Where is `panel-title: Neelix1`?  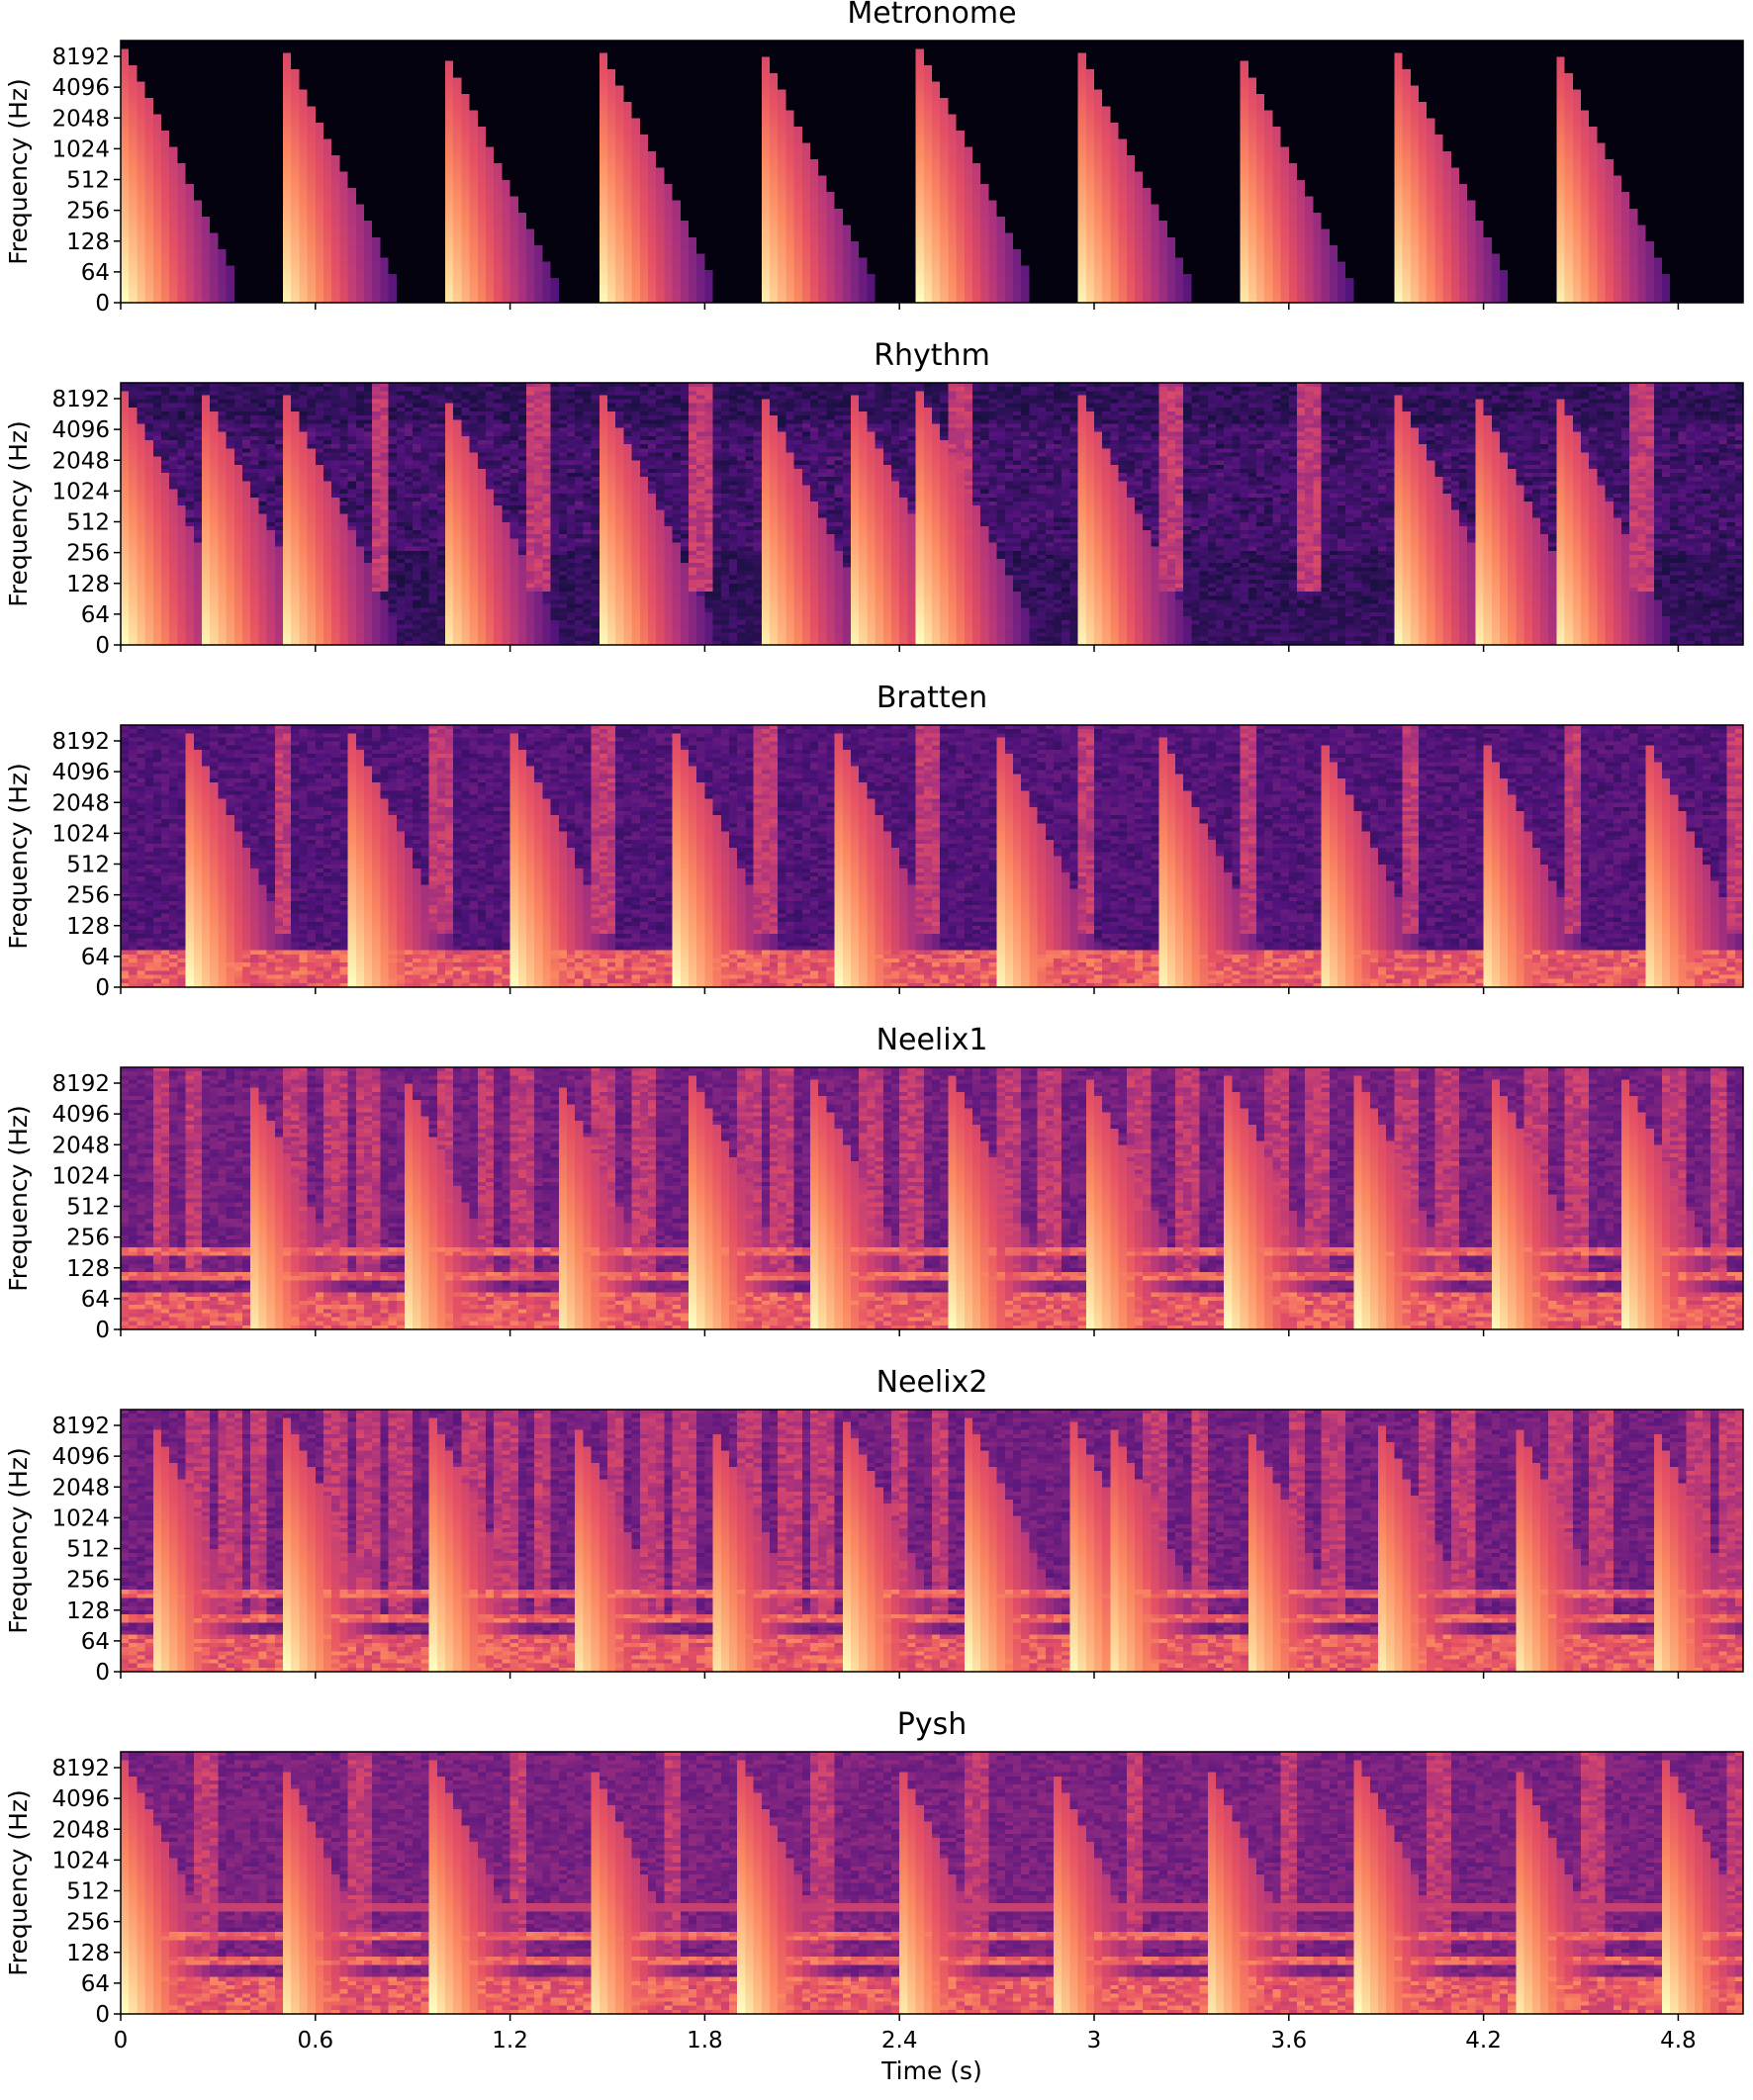
panel-title: Neelix1 is located at coordinates (932, 1040).